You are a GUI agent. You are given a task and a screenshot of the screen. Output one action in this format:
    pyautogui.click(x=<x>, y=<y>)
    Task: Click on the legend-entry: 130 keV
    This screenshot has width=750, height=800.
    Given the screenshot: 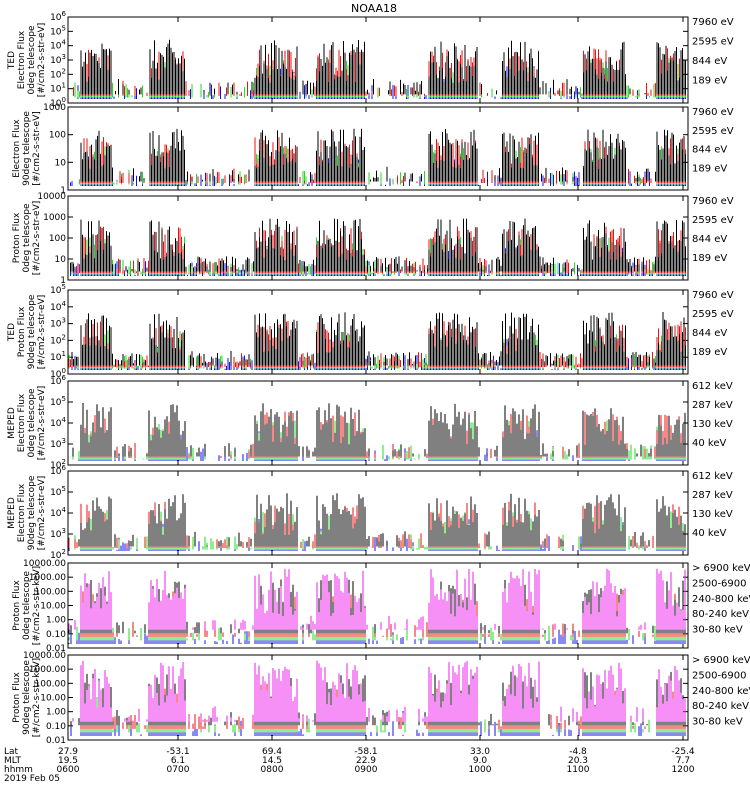 What is the action you would take?
    pyautogui.click(x=712, y=514)
    